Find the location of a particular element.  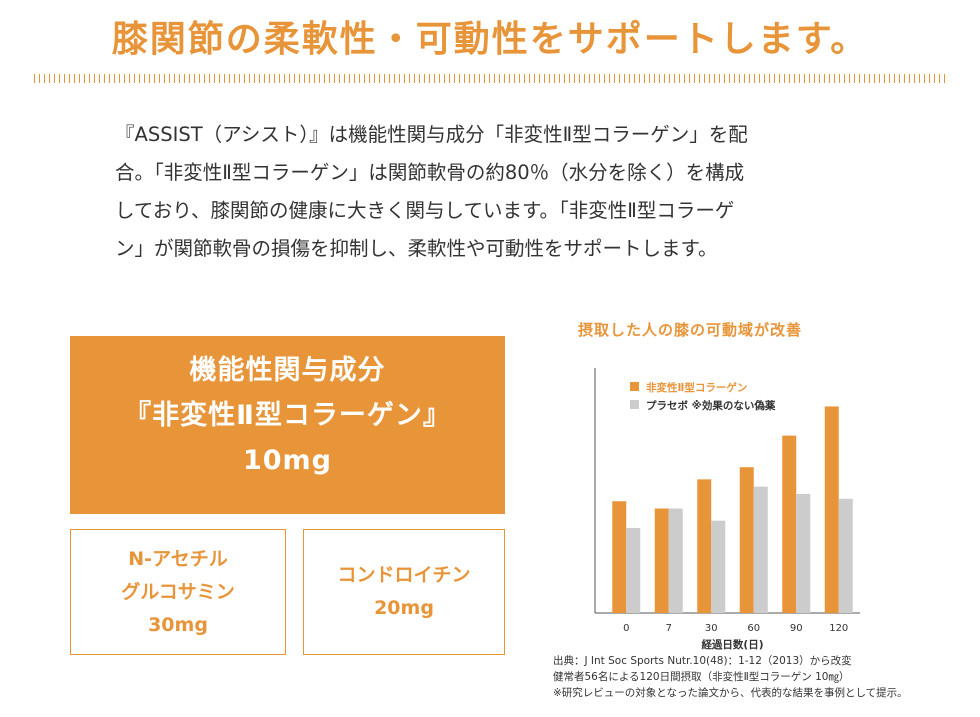

glucosamine-name-2: グルコサミン is located at coordinates (178, 591).